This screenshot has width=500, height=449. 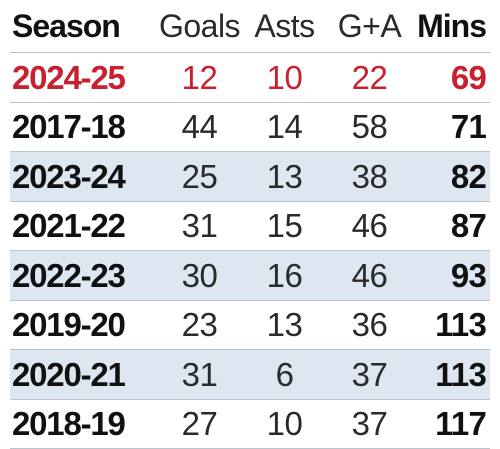 I want to click on mins-cell: 82, so click(x=468, y=176).